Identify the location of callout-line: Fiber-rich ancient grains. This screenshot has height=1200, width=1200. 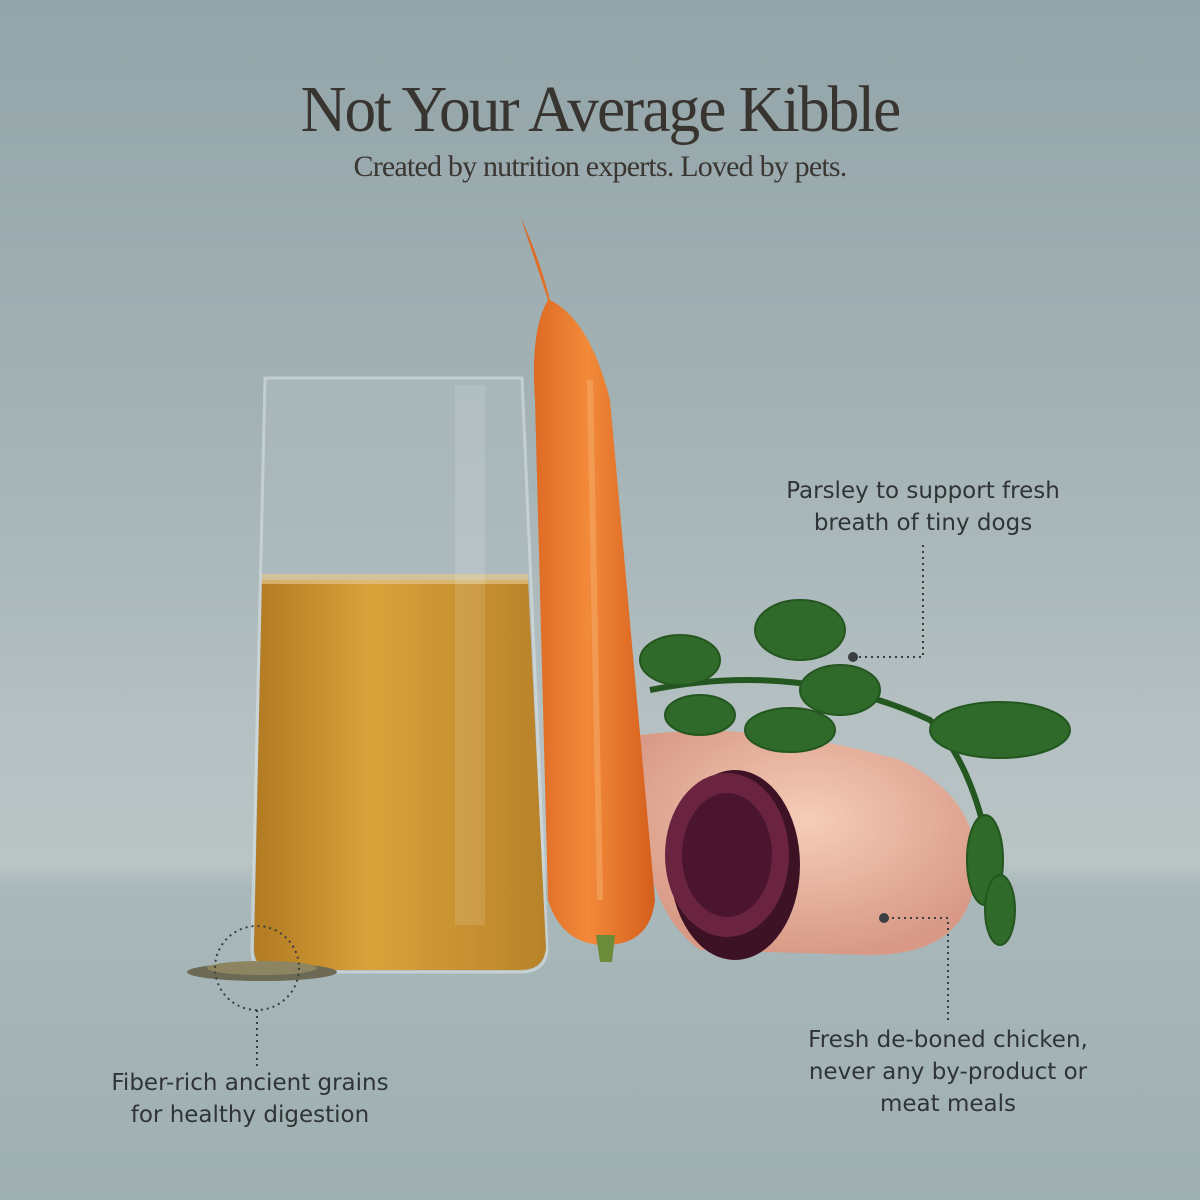
(250, 1083).